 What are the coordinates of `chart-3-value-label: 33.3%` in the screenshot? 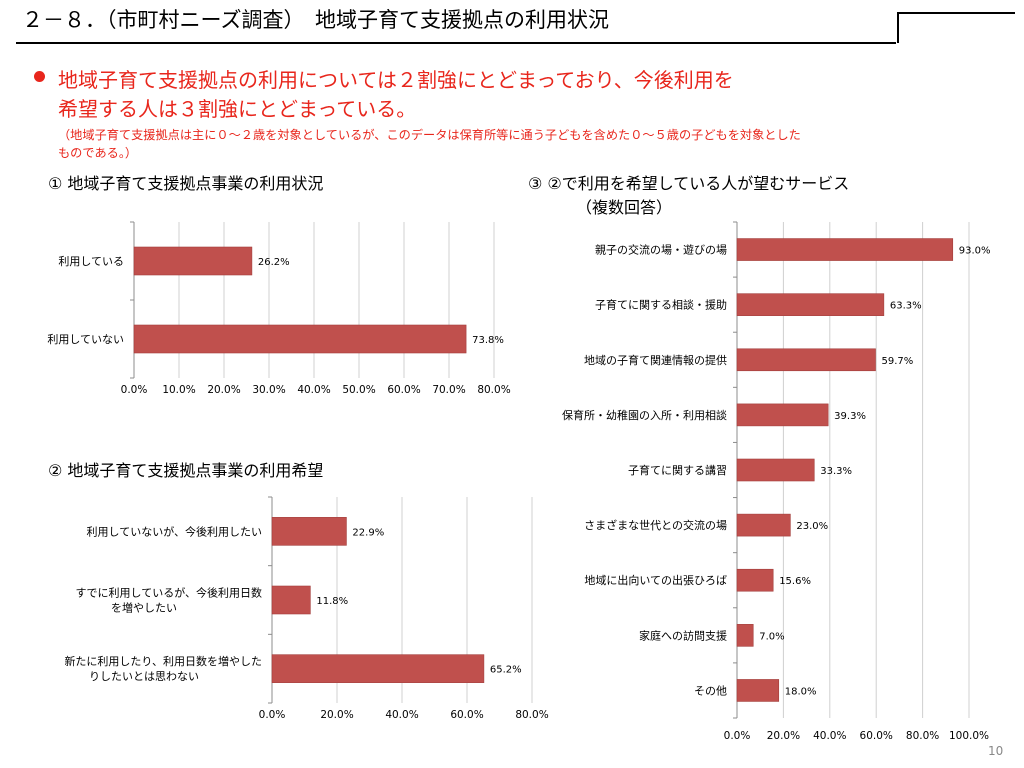 It's located at (836, 471).